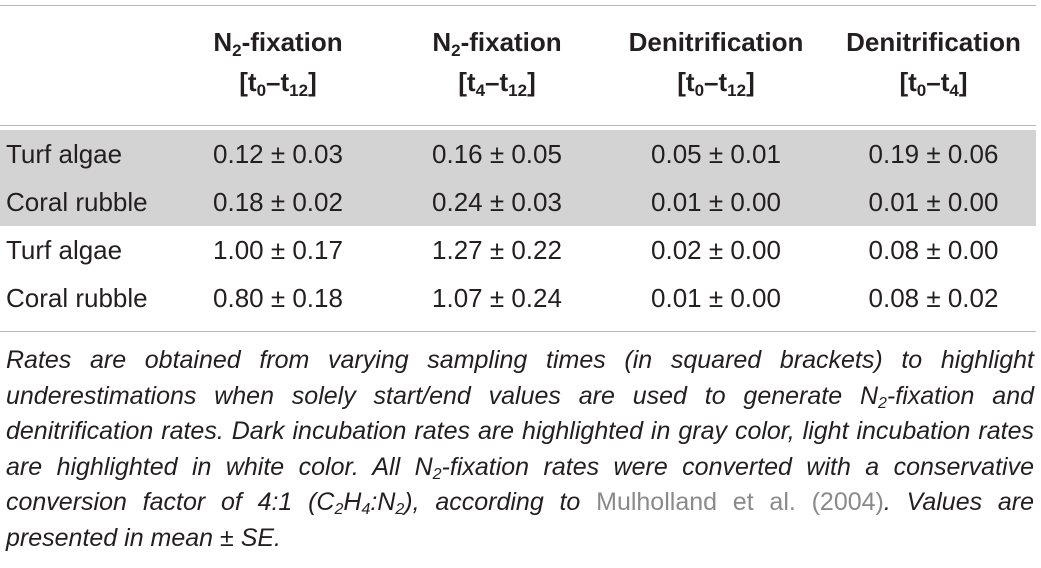 Image resolution: width=1041 pixels, height=568 pixels. Describe the element at coordinates (933, 154) in the screenshot. I see `table-cell: 0.19 ± 0.06` at that location.